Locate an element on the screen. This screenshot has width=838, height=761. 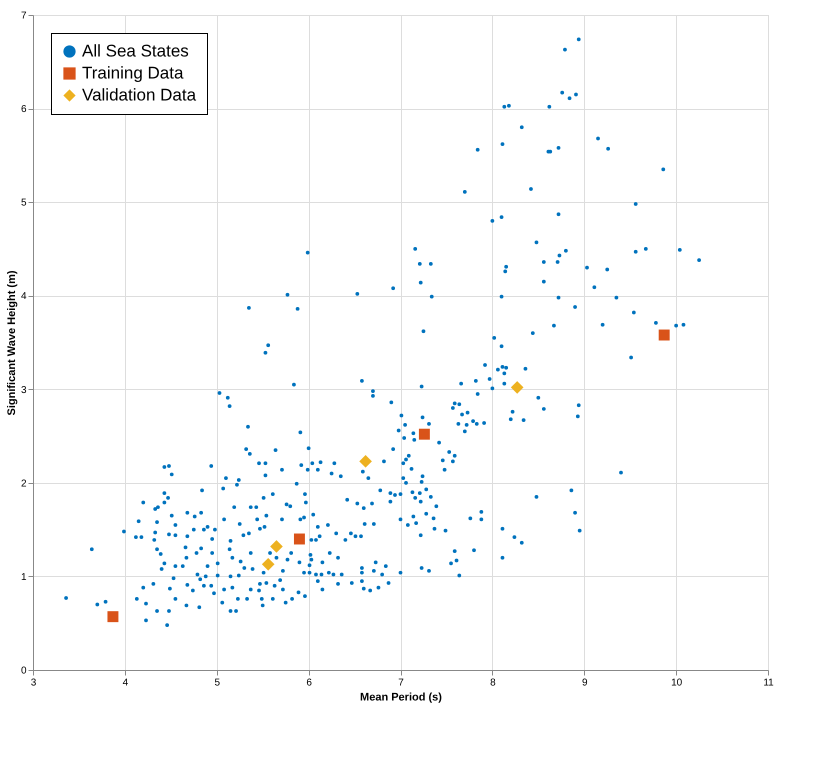
legend-label: All Sea States is located at coordinates (135, 51).